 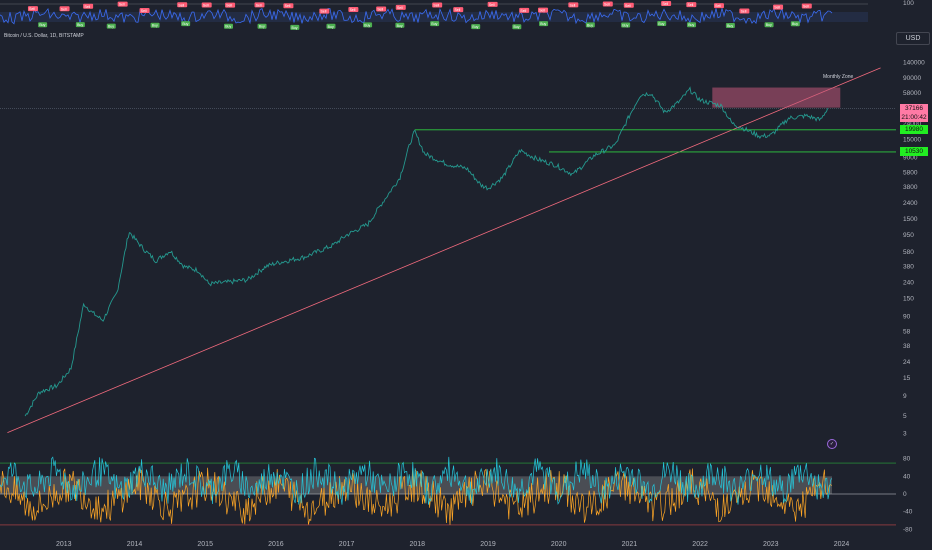 I want to click on time-tick-label: 2016, so click(x=276, y=544).